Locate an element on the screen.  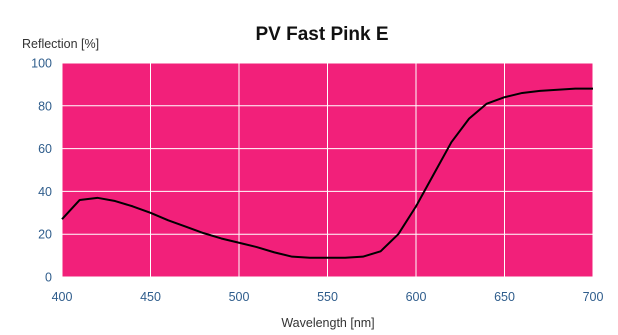
y-axis-label: Reflection [%] is located at coordinates (60, 44).